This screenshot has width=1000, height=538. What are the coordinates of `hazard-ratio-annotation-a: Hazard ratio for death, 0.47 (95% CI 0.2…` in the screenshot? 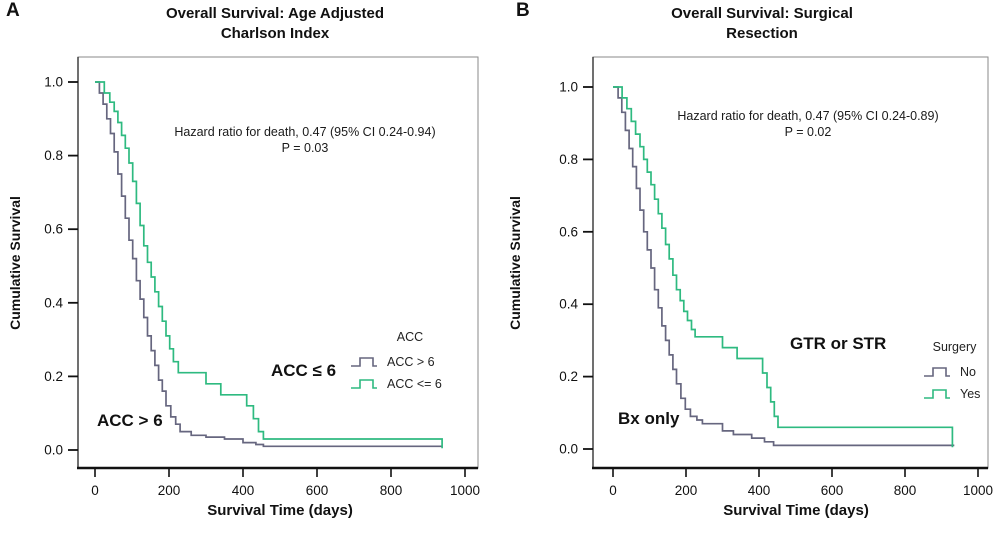 It's located at (304, 140).